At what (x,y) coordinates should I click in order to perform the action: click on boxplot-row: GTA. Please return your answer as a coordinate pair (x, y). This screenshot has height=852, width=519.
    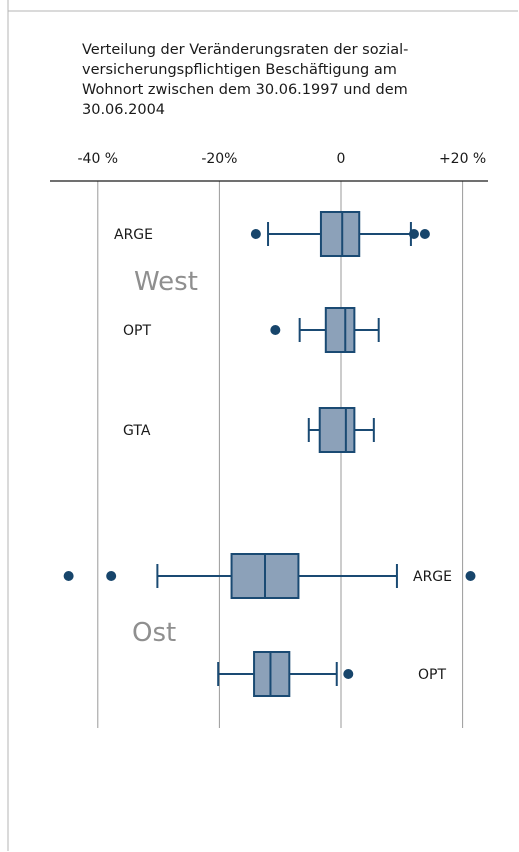
    Looking at the image, I should click on (249, 430).